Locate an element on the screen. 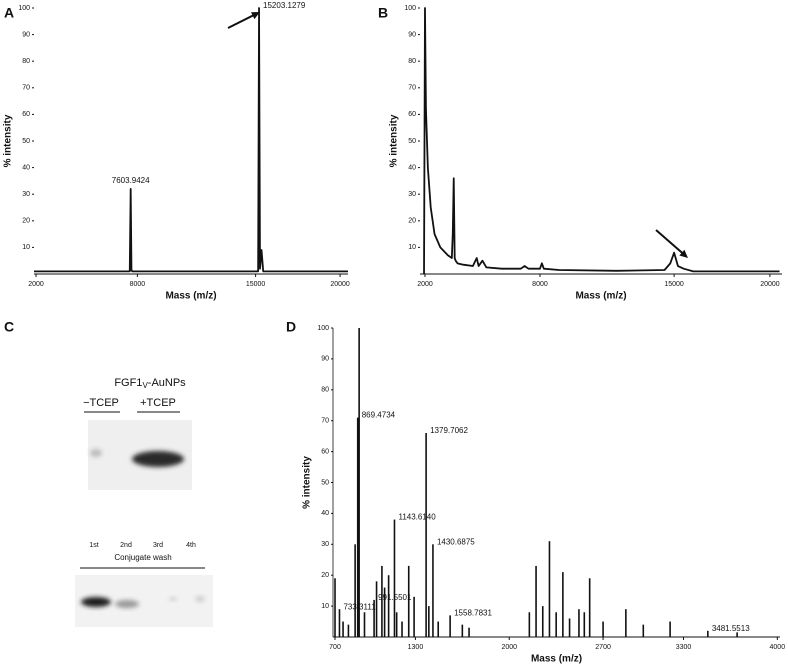  lane-label: −TCEP is located at coordinates (101, 403).